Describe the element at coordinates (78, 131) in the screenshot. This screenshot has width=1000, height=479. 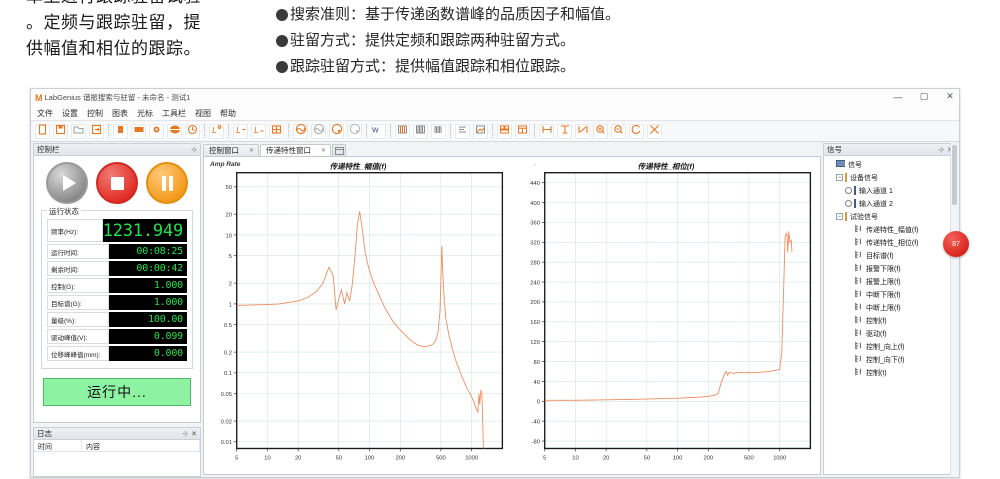
I see `open-folder-icon` at that location.